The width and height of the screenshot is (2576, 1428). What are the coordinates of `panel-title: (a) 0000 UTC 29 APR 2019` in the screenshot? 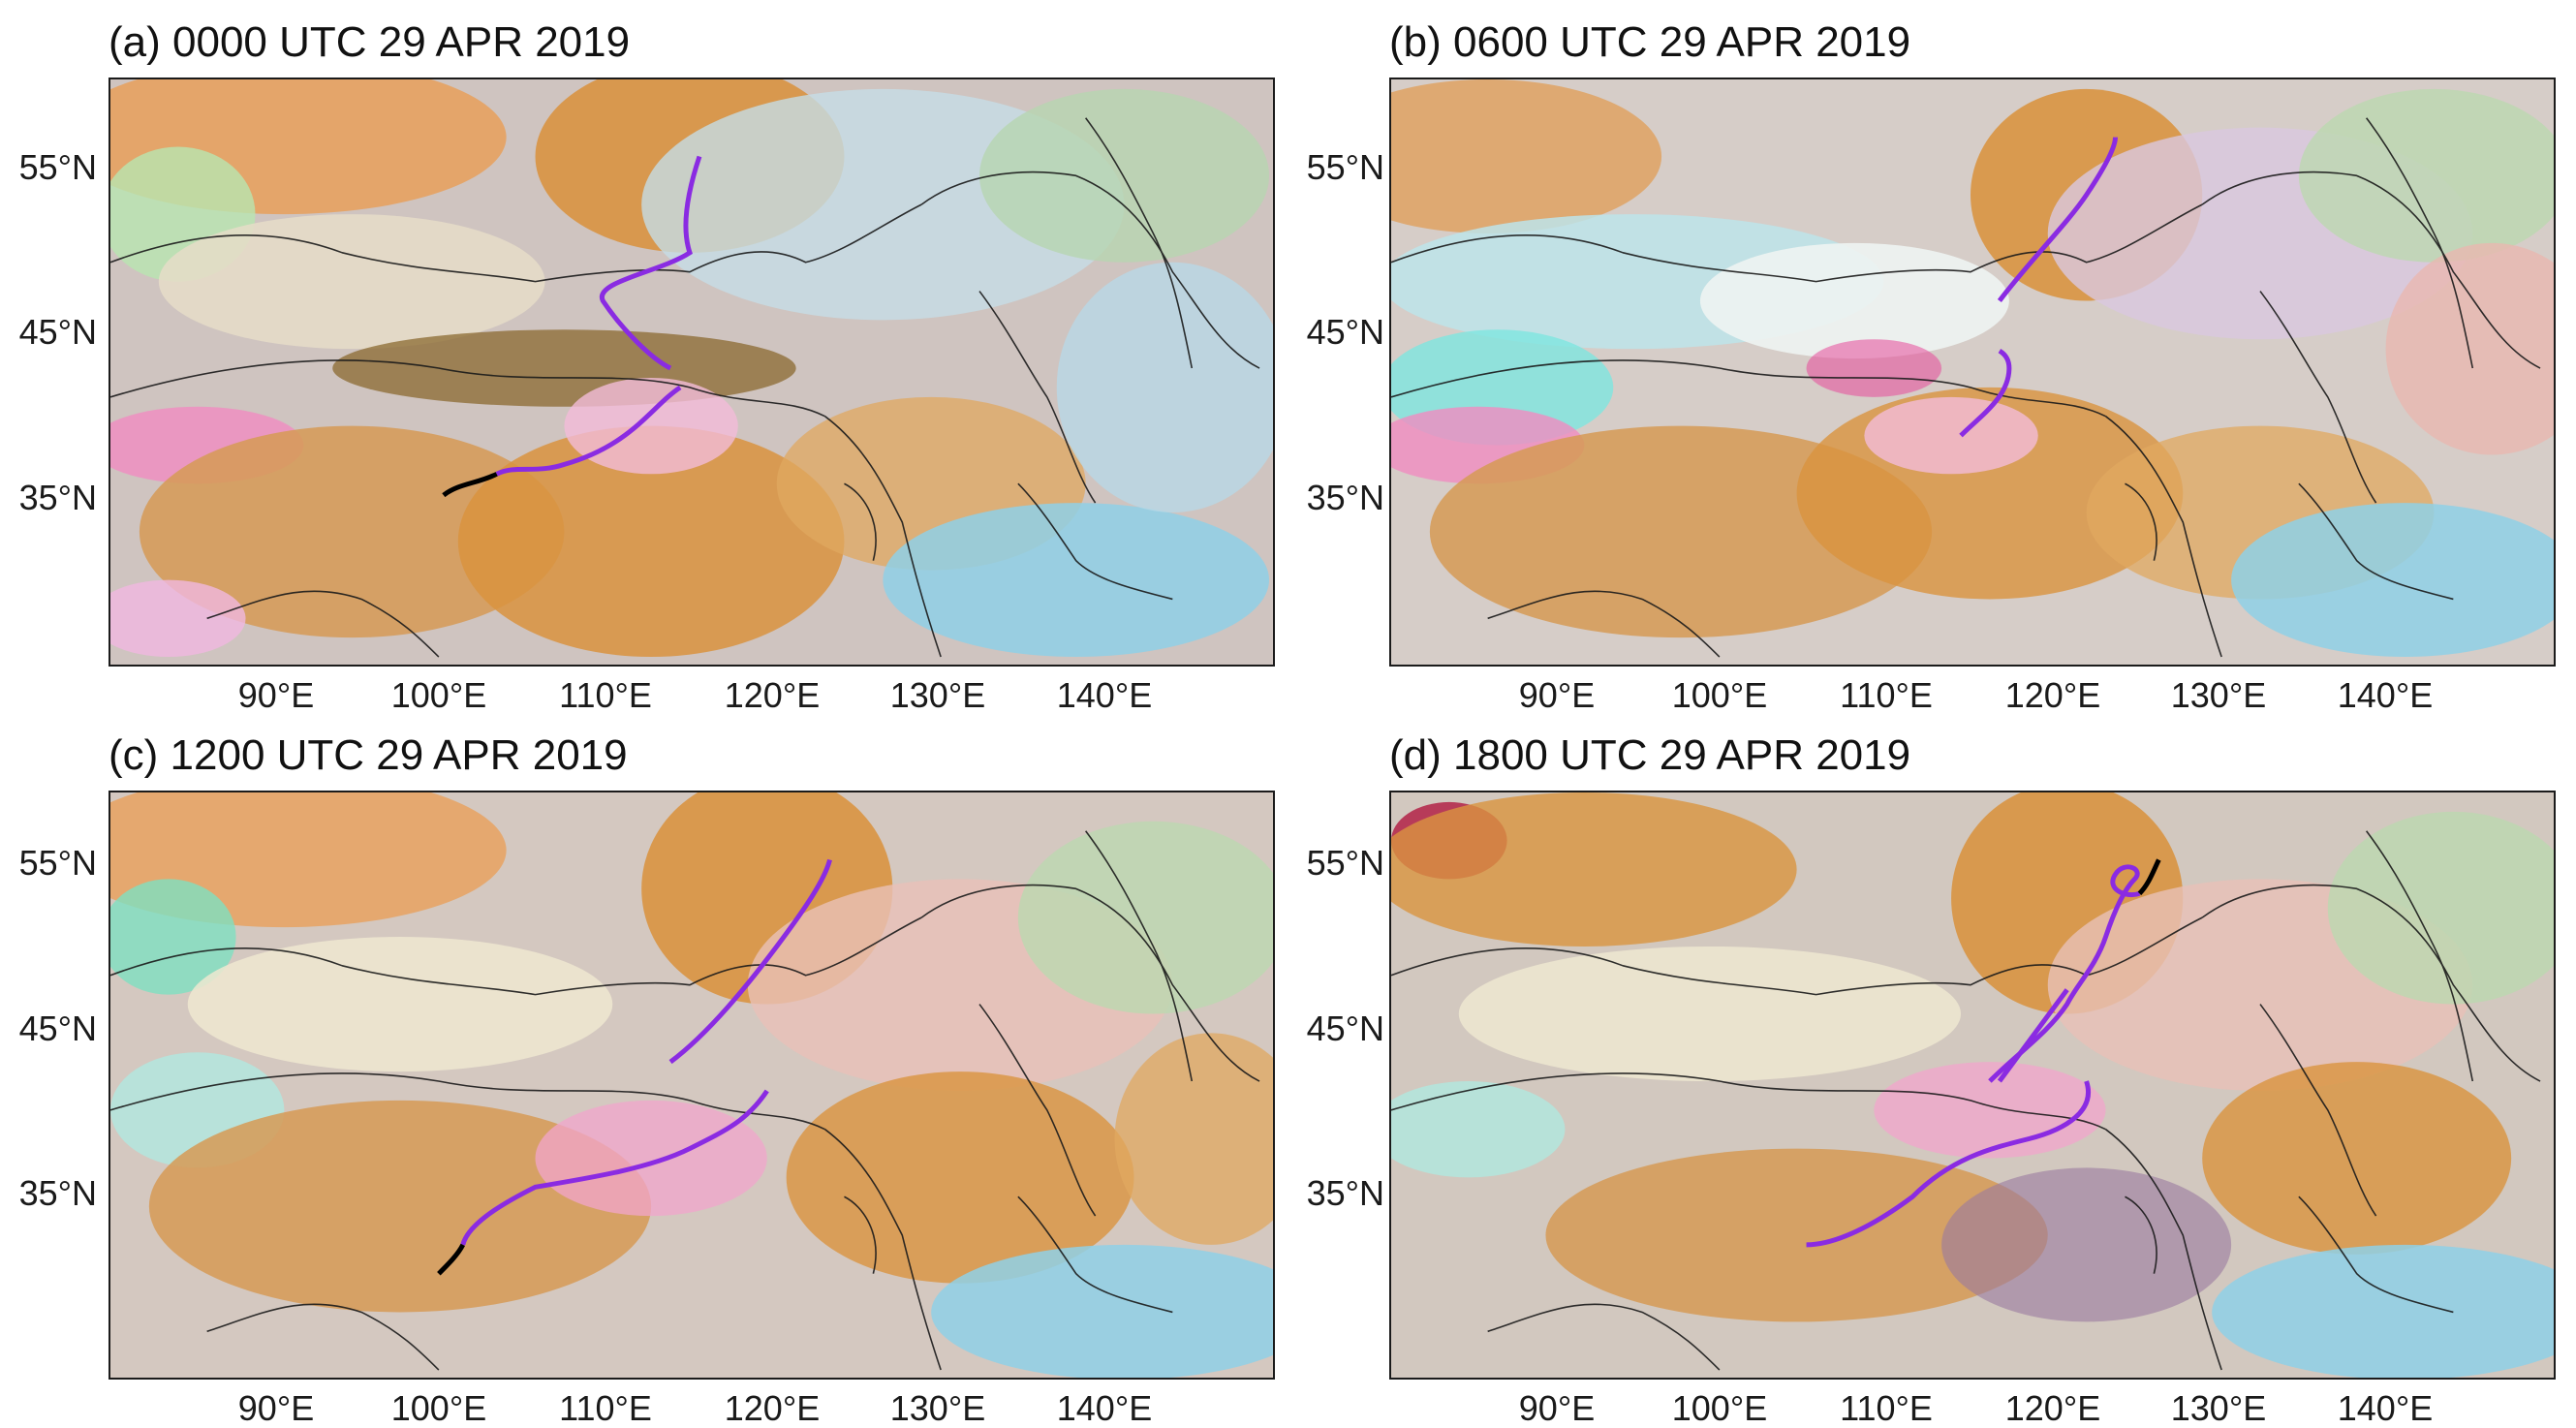 It's located at (370, 42).